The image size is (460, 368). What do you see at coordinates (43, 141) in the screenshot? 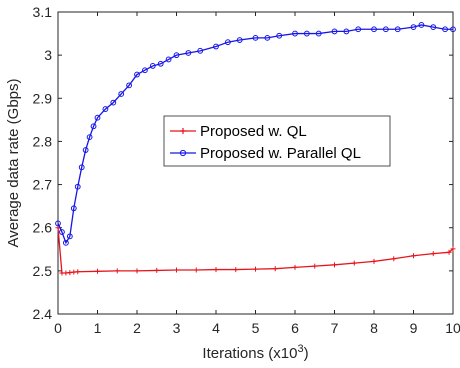
I see `y-tick-label: 2.8` at bounding box center [43, 141].